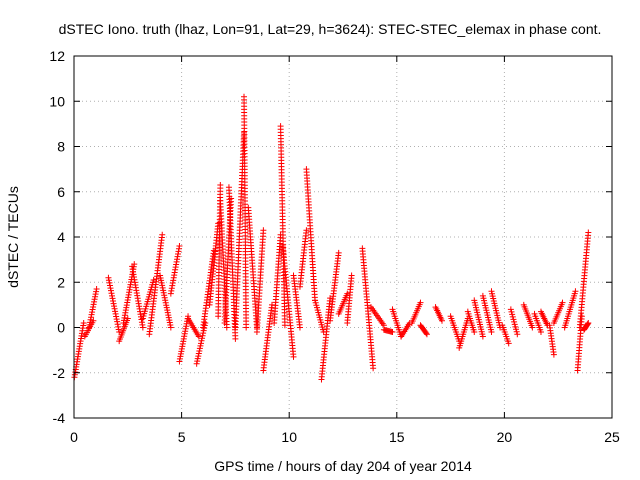  Describe the element at coordinates (505, 437) in the screenshot. I see `x-tick-label: 20` at that location.